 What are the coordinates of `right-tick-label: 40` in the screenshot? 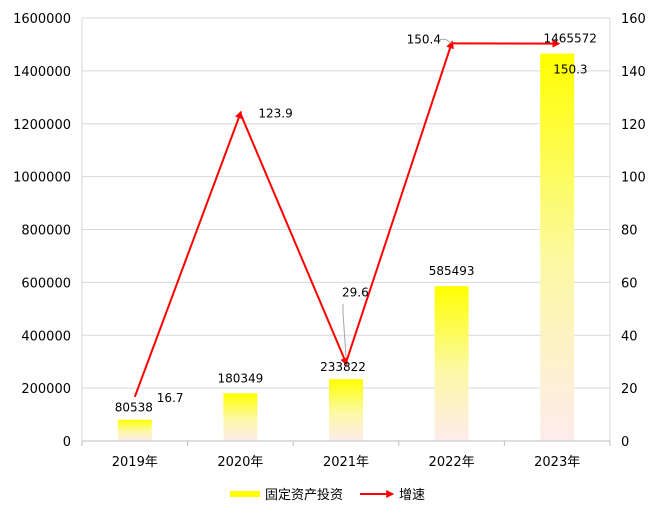 It's located at (629, 336).